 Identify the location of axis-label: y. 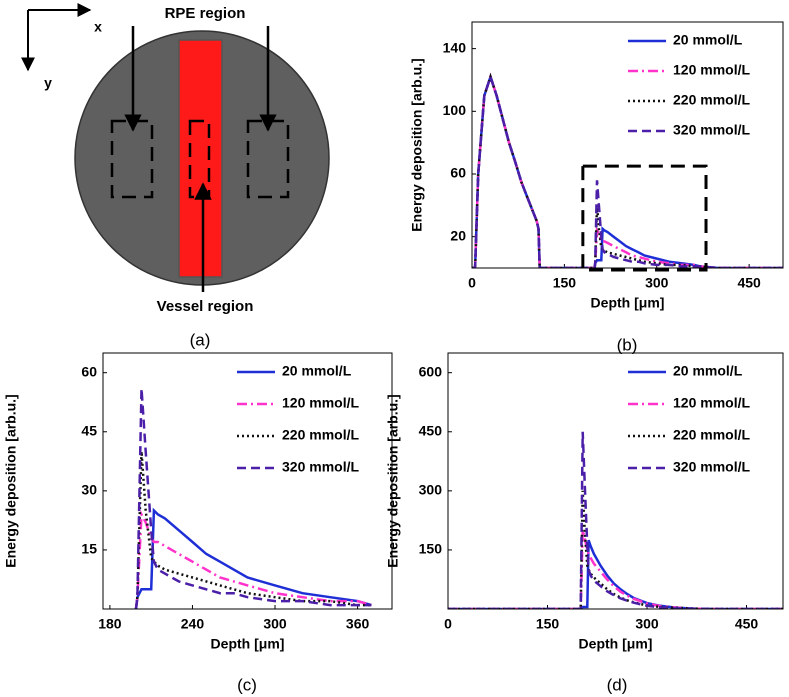
(48, 83).